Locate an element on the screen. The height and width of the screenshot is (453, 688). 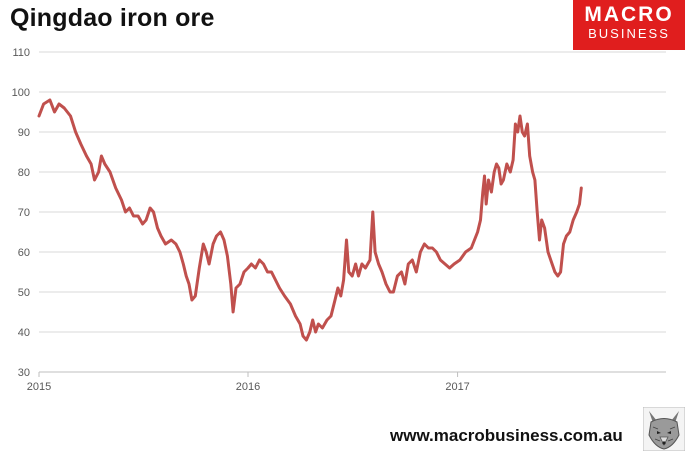
y-tick-label: 110 is located at coordinates (21, 53).